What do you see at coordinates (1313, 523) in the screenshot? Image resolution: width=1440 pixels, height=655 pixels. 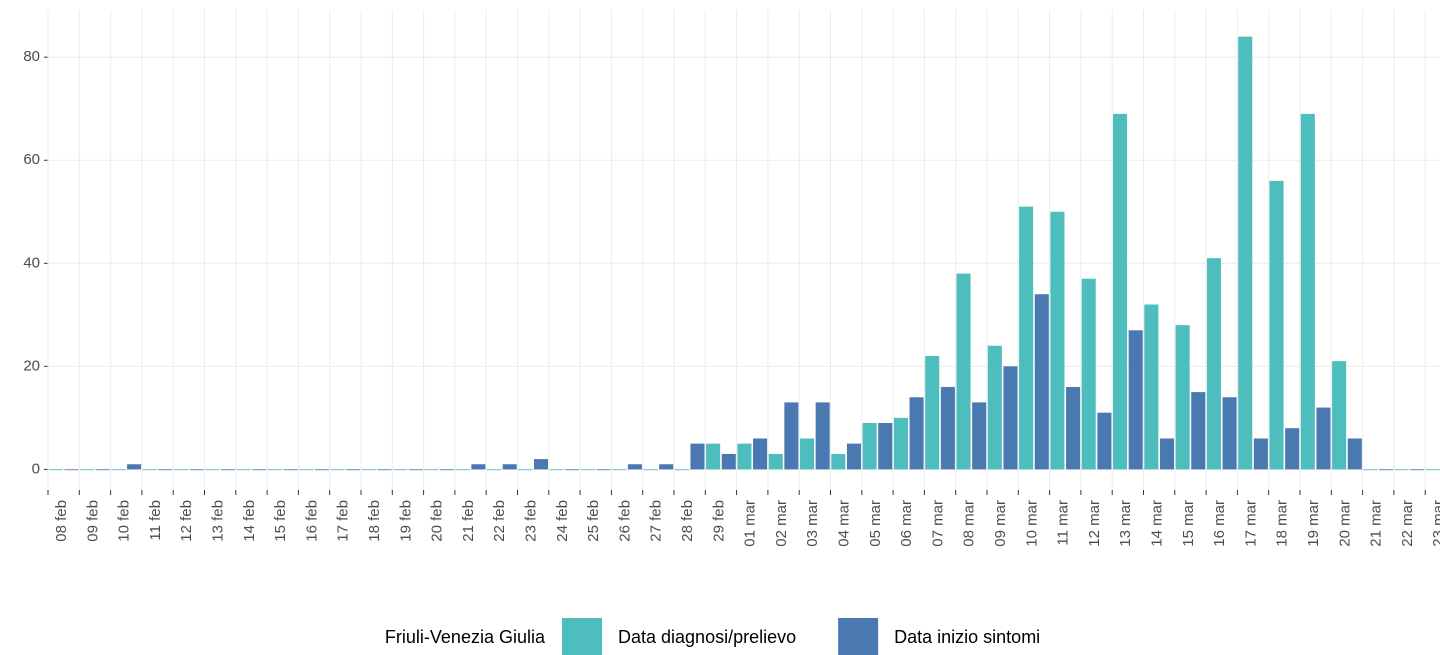 I see `x-tick-label: 19 mar` at bounding box center [1313, 523].